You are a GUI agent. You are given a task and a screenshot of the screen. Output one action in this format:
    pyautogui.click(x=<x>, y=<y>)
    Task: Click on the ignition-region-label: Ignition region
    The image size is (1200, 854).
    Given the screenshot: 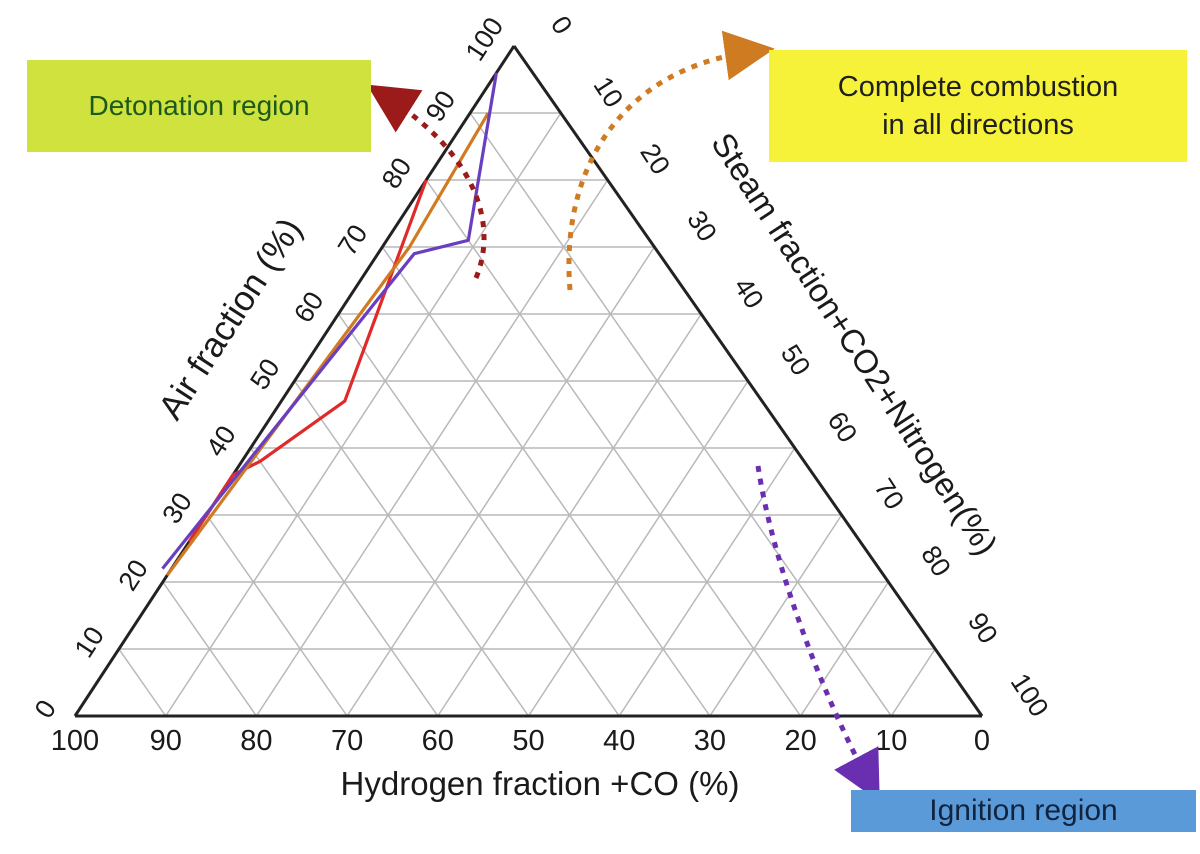 What is the action you would take?
    pyautogui.click(x=1023, y=811)
    